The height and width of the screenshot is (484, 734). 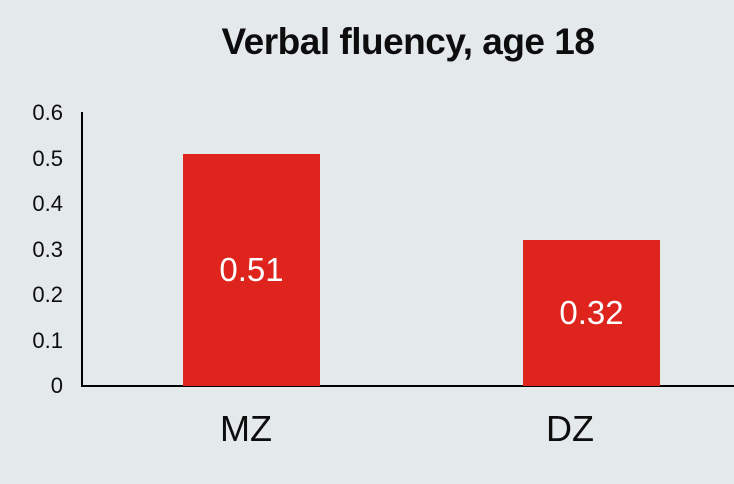 What do you see at coordinates (47, 294) in the screenshot?
I see `y-tick-label: 0.2` at bounding box center [47, 294].